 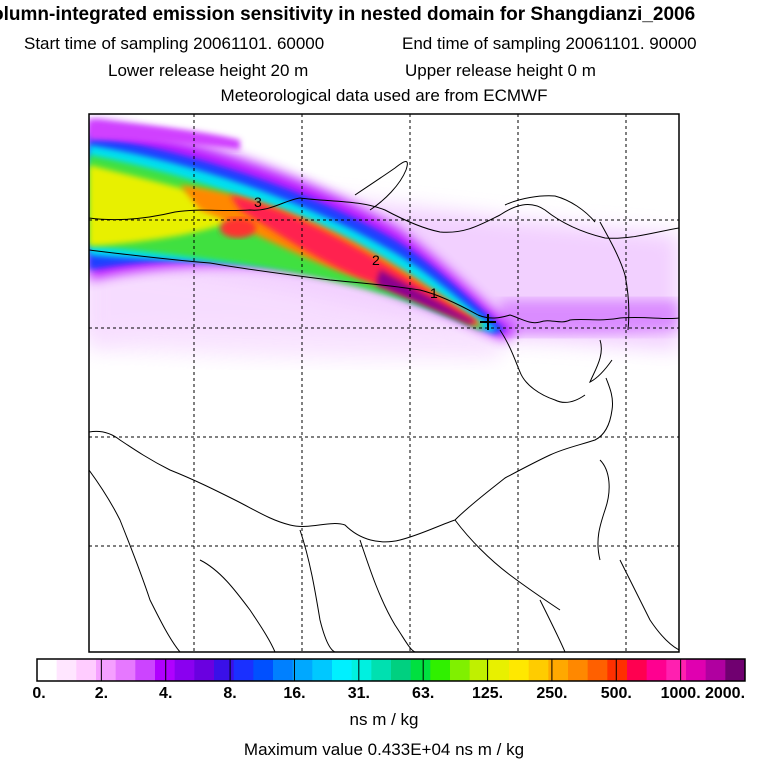 What do you see at coordinates (384, 95) in the screenshot?
I see `met-data-note: Meteorological data used are from ECMWF` at bounding box center [384, 95].